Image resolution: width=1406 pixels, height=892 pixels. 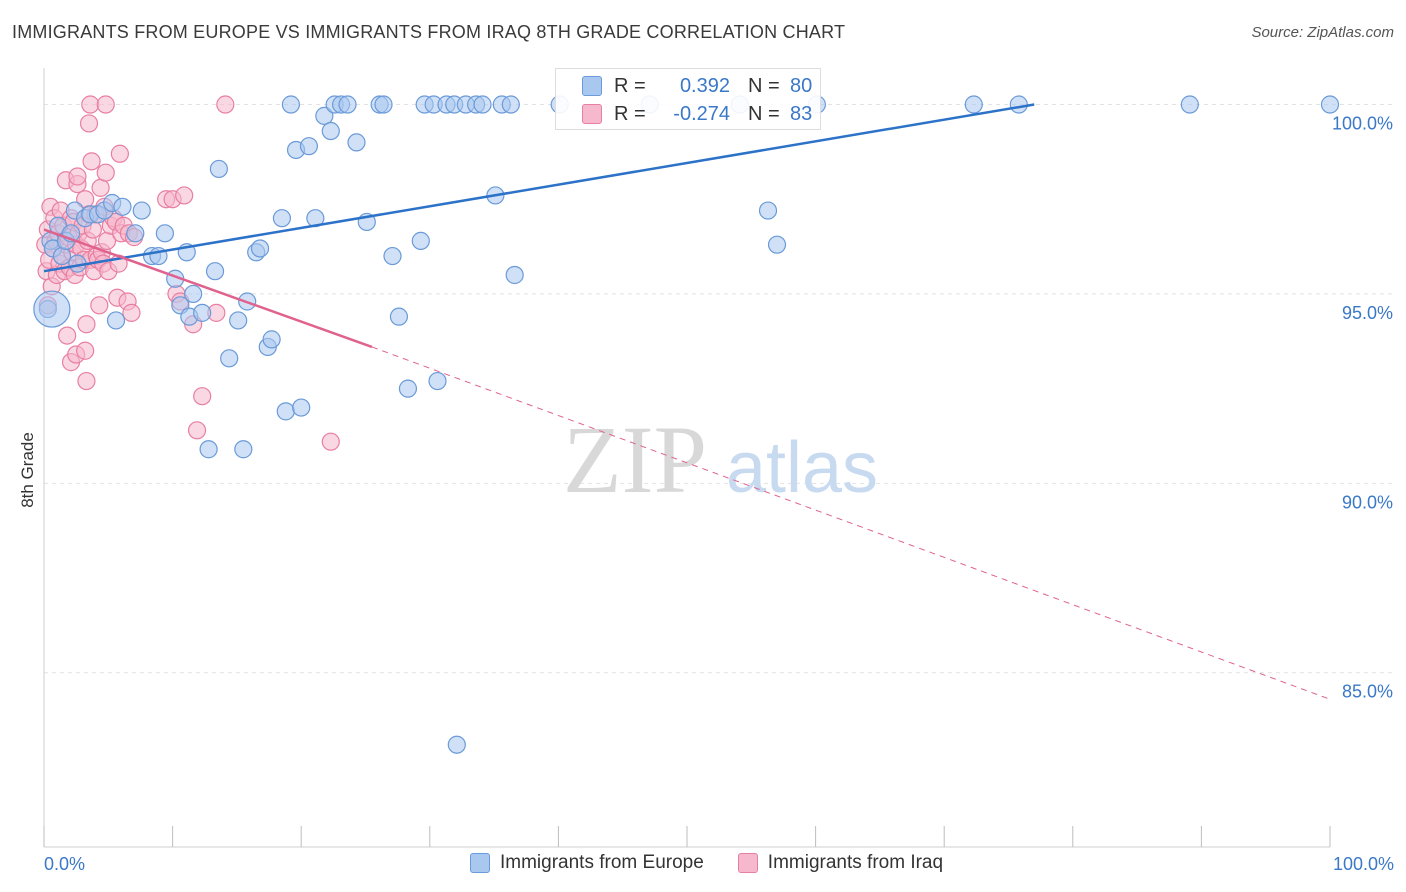 I want to click on europe-r-value: 0.392, so click(x=704, y=85).